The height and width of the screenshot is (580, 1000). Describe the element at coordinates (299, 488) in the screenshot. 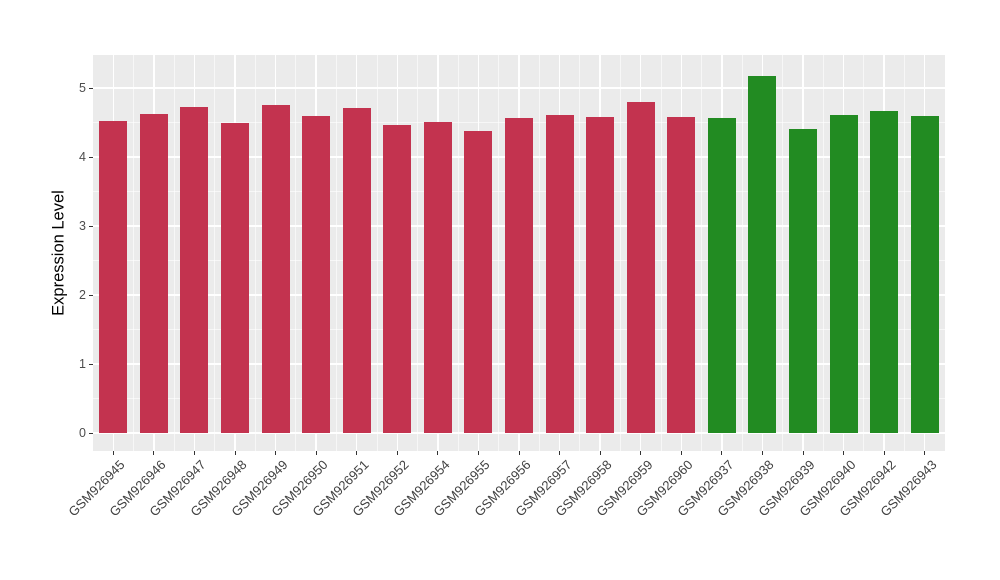

I see `x-tick-label-text: GSM926950` at that location.